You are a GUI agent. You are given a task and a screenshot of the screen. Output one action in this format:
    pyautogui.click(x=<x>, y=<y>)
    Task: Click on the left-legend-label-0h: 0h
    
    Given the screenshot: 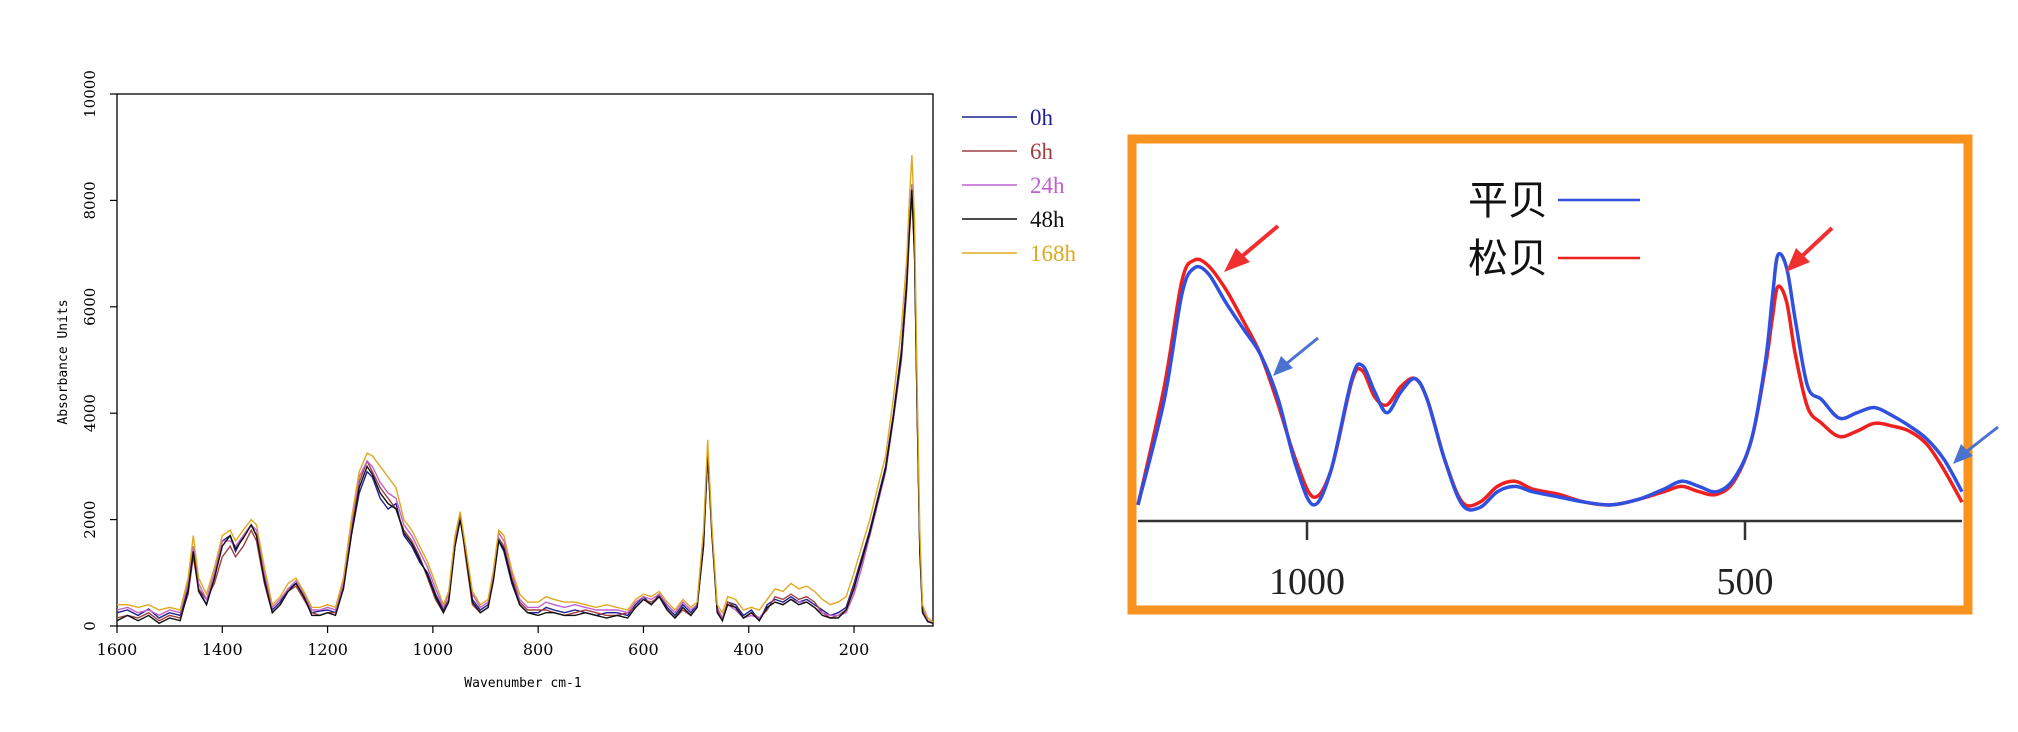 What is the action you would take?
    pyautogui.click(x=1042, y=117)
    